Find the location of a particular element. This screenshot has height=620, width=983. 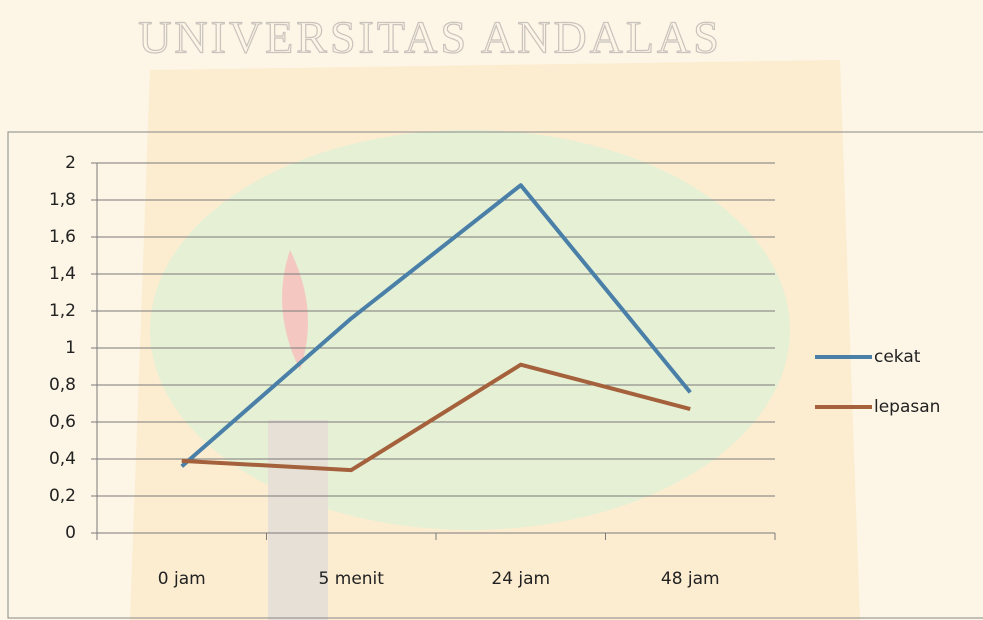

legend-label: lepasan is located at coordinates (907, 407).